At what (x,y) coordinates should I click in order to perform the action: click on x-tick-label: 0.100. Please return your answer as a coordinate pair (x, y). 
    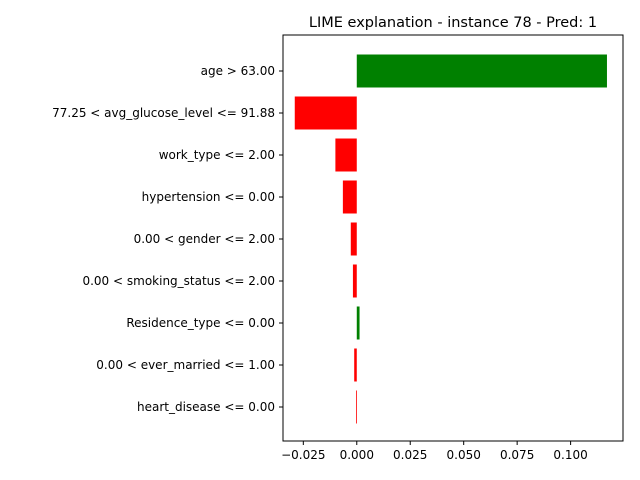
    Looking at the image, I should click on (570, 455).